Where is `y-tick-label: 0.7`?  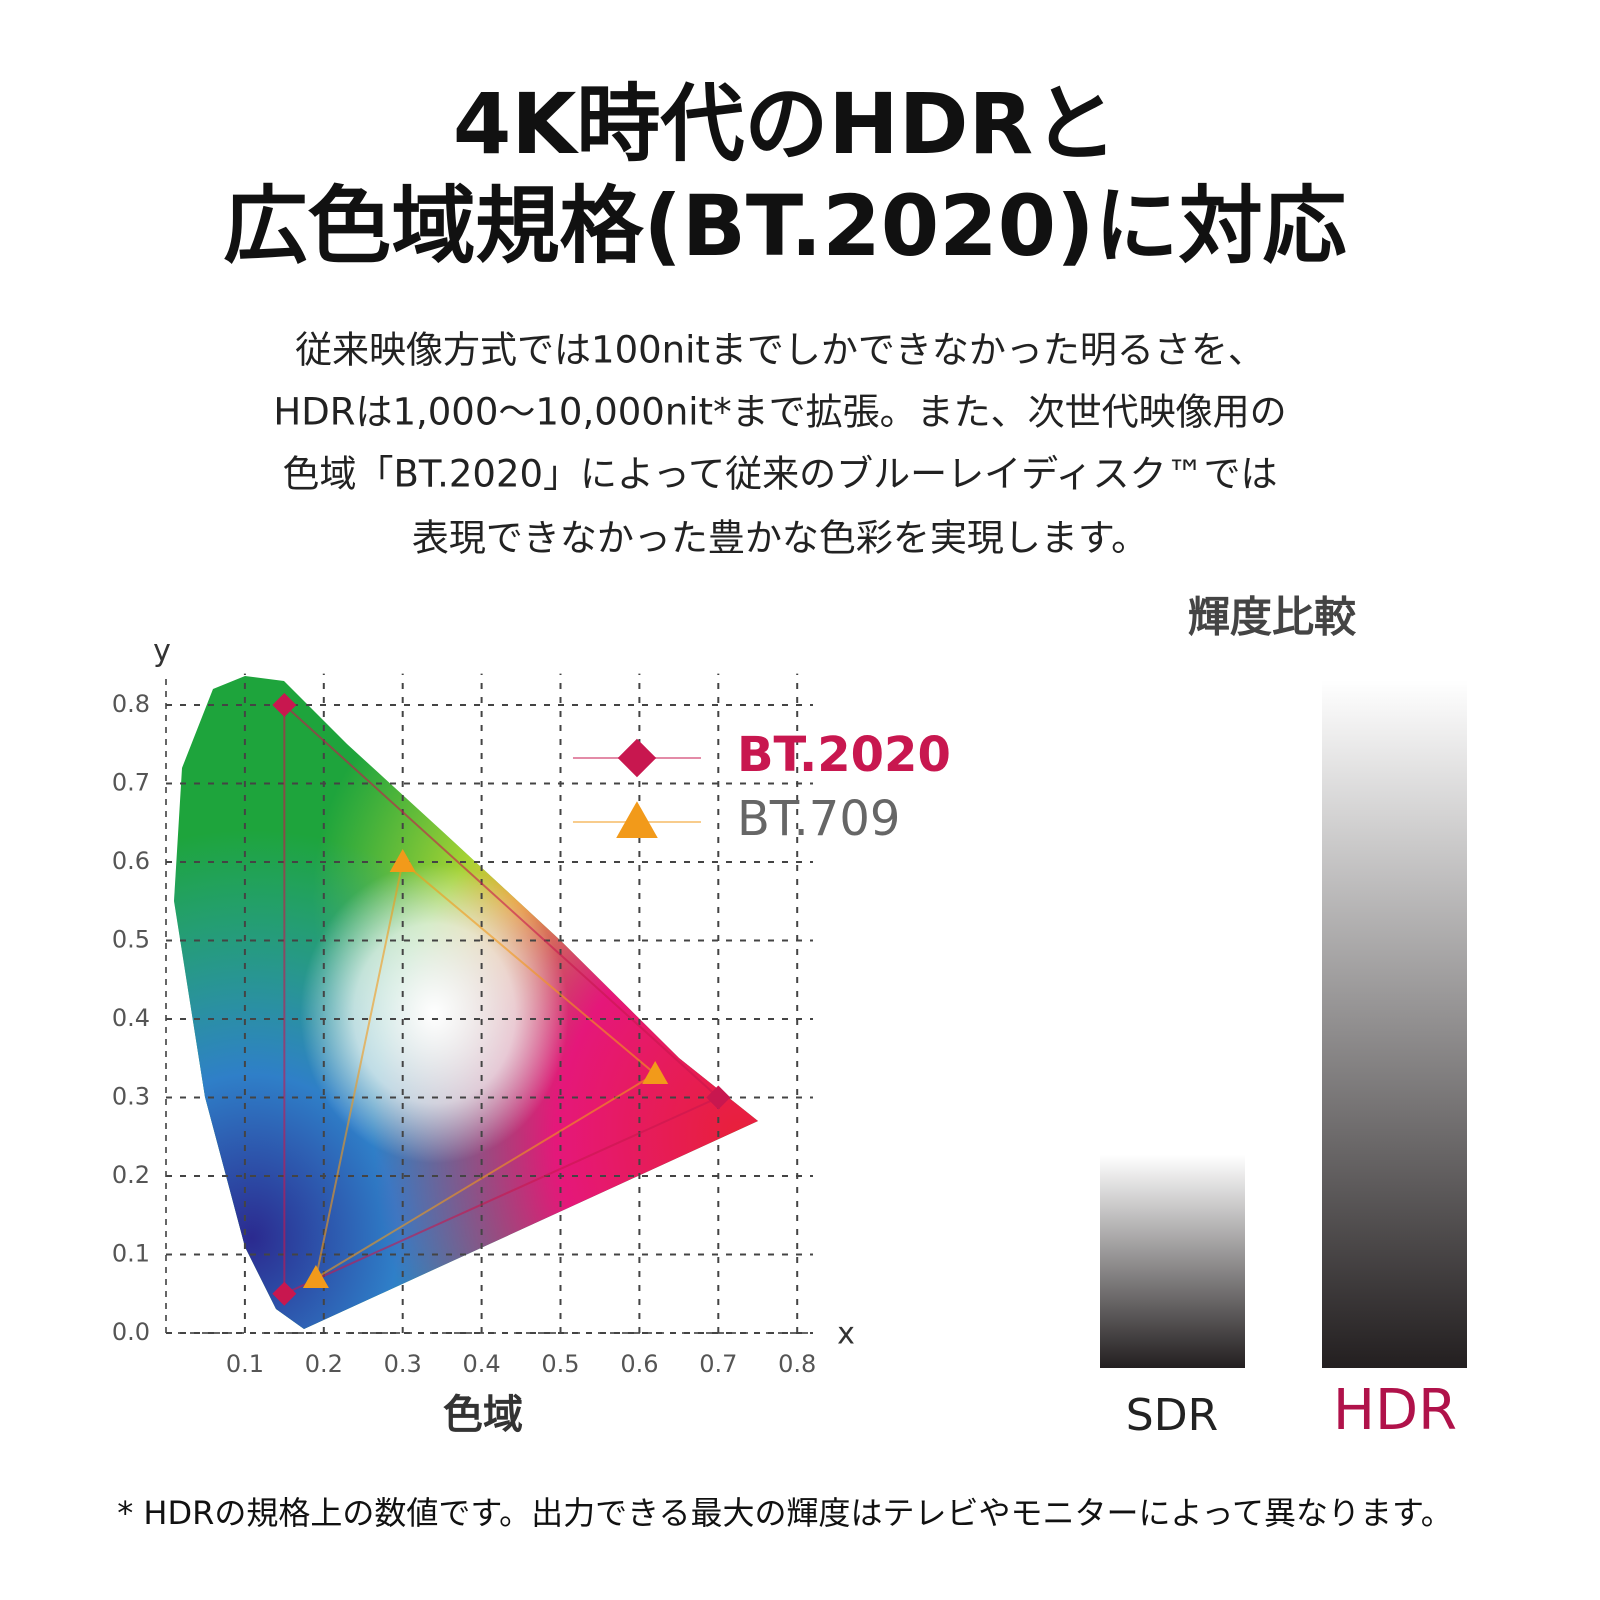 y-tick-label: 0.7 is located at coordinates (131, 783).